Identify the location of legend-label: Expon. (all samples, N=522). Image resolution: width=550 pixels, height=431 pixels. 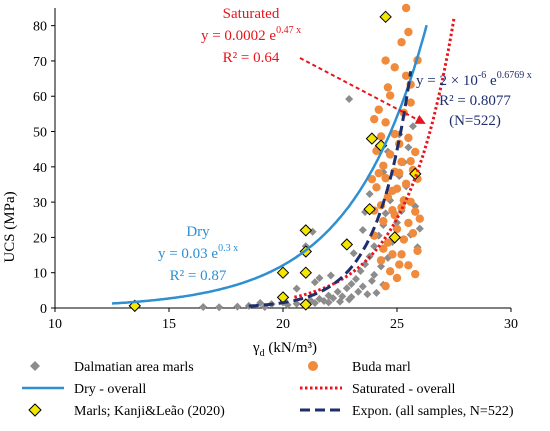
(433, 411).